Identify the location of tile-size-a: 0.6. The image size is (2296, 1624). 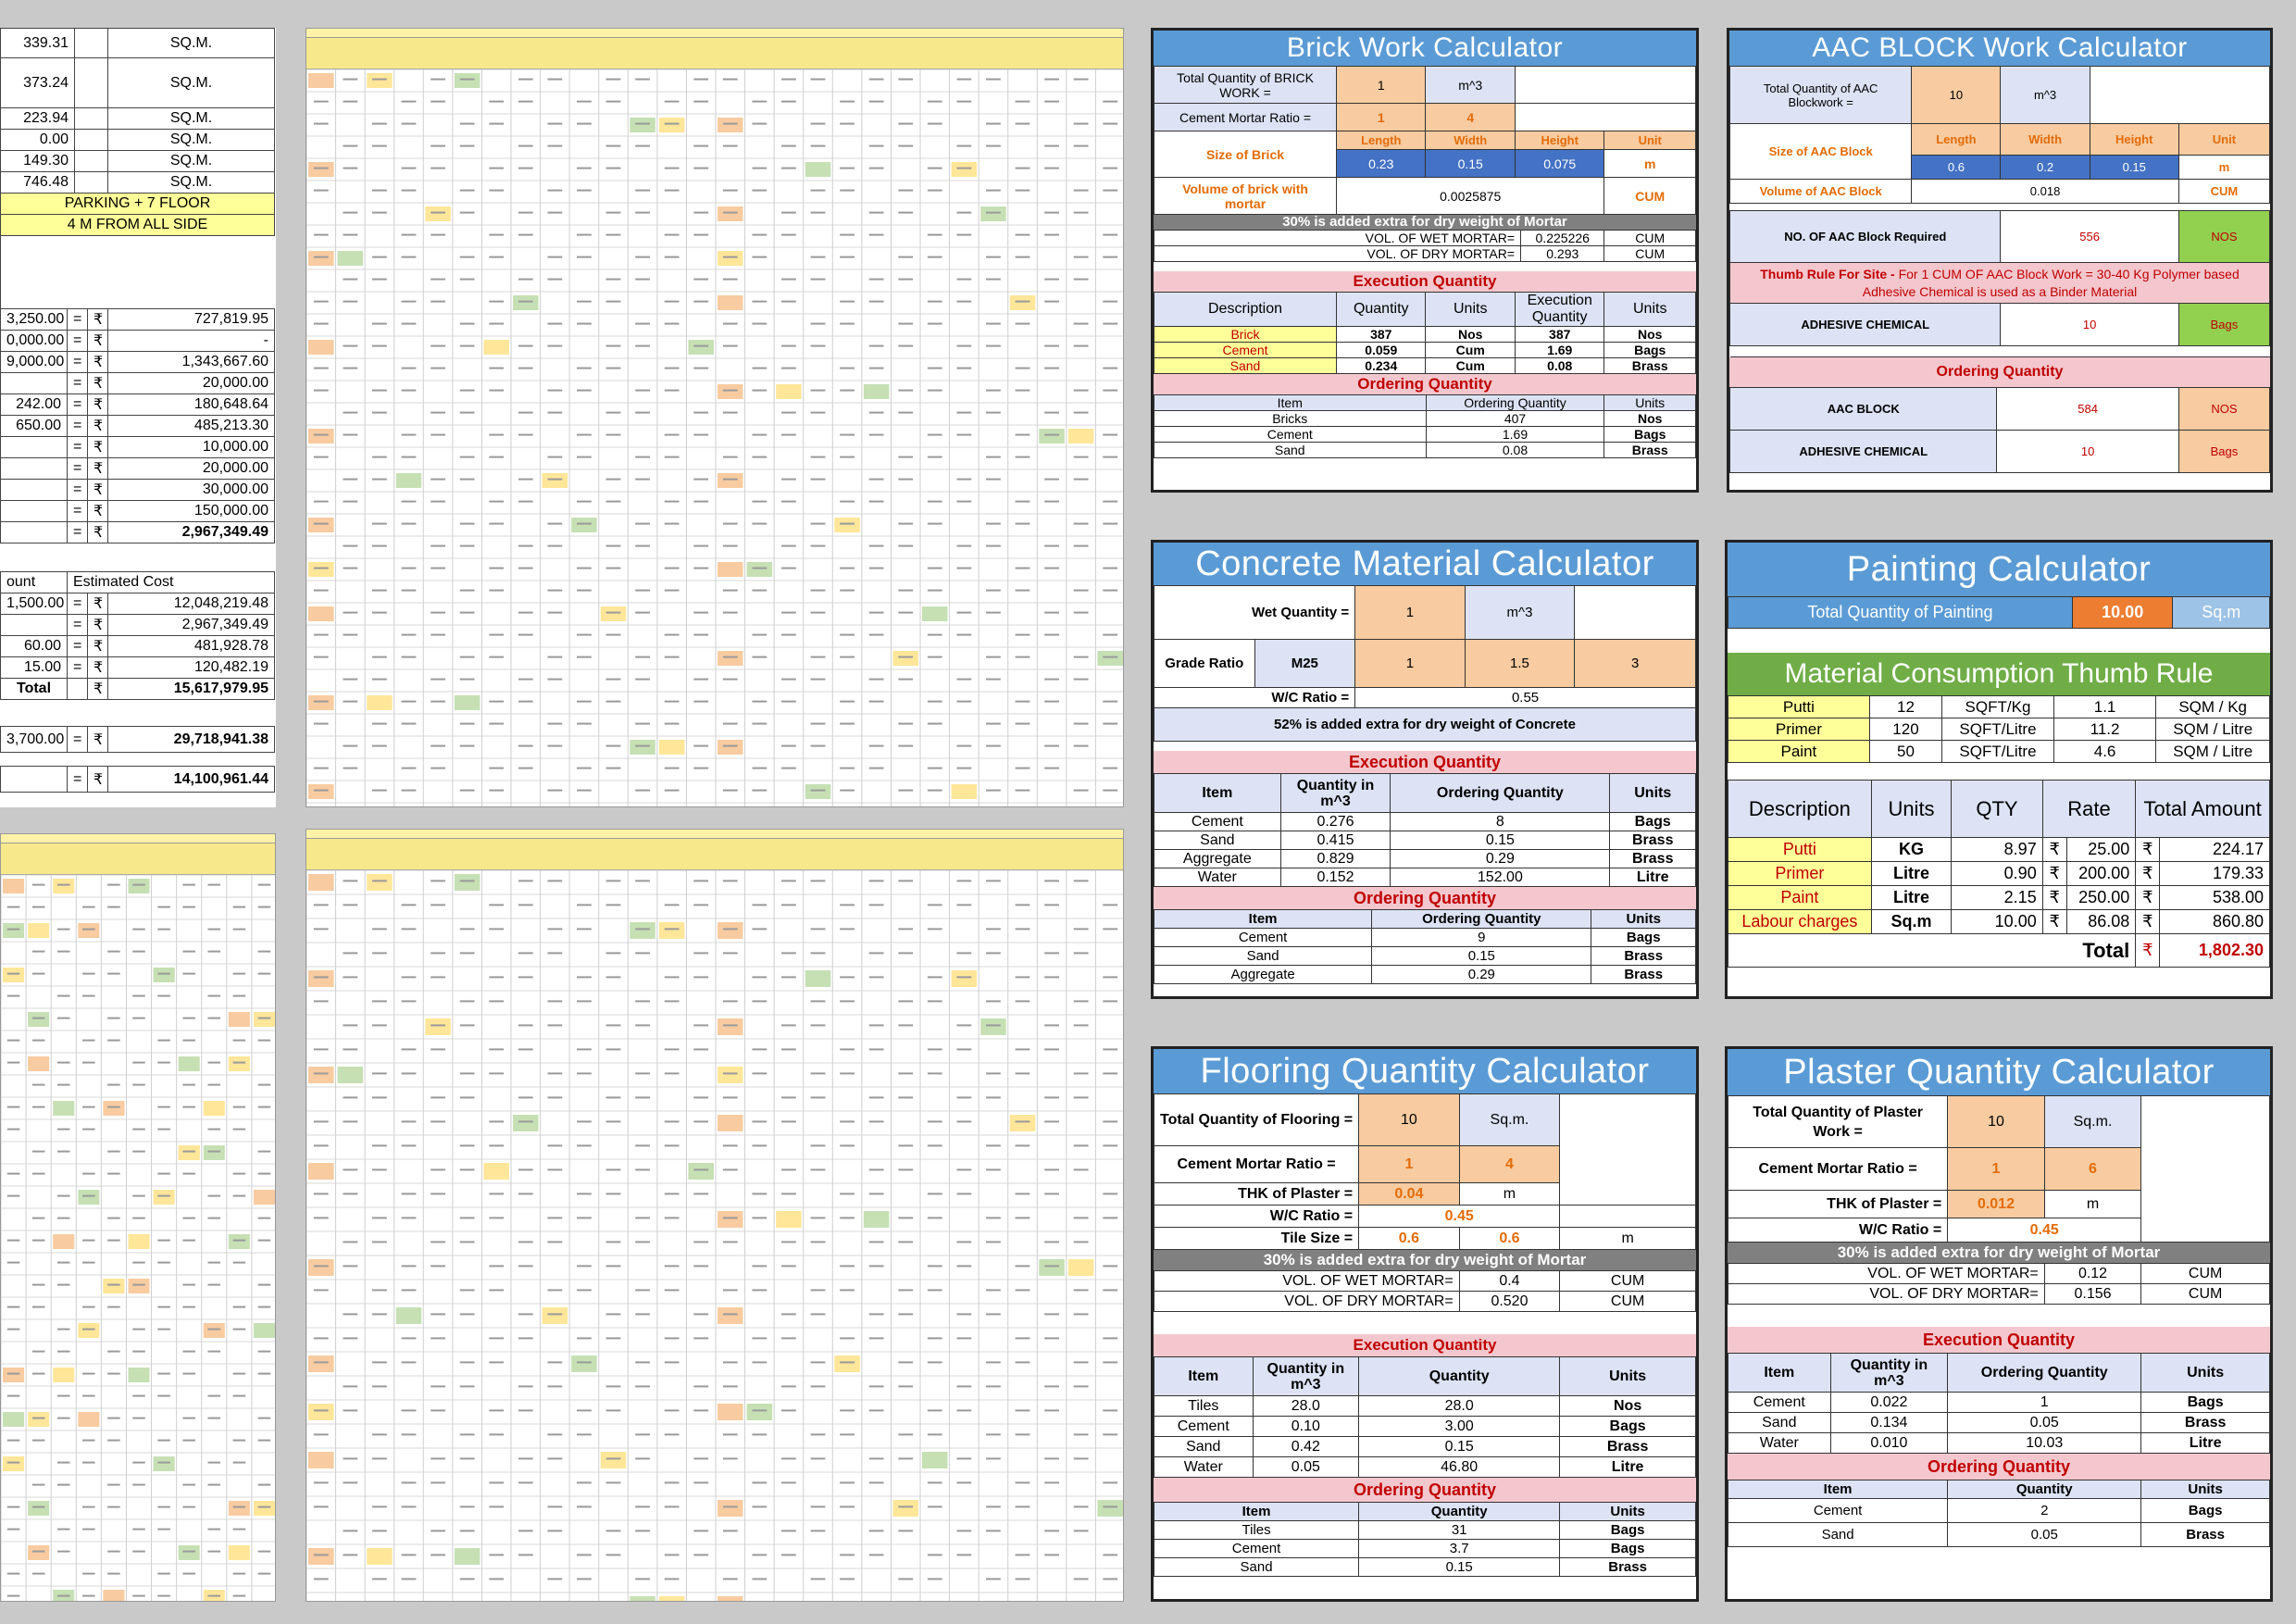
(1409, 1238).